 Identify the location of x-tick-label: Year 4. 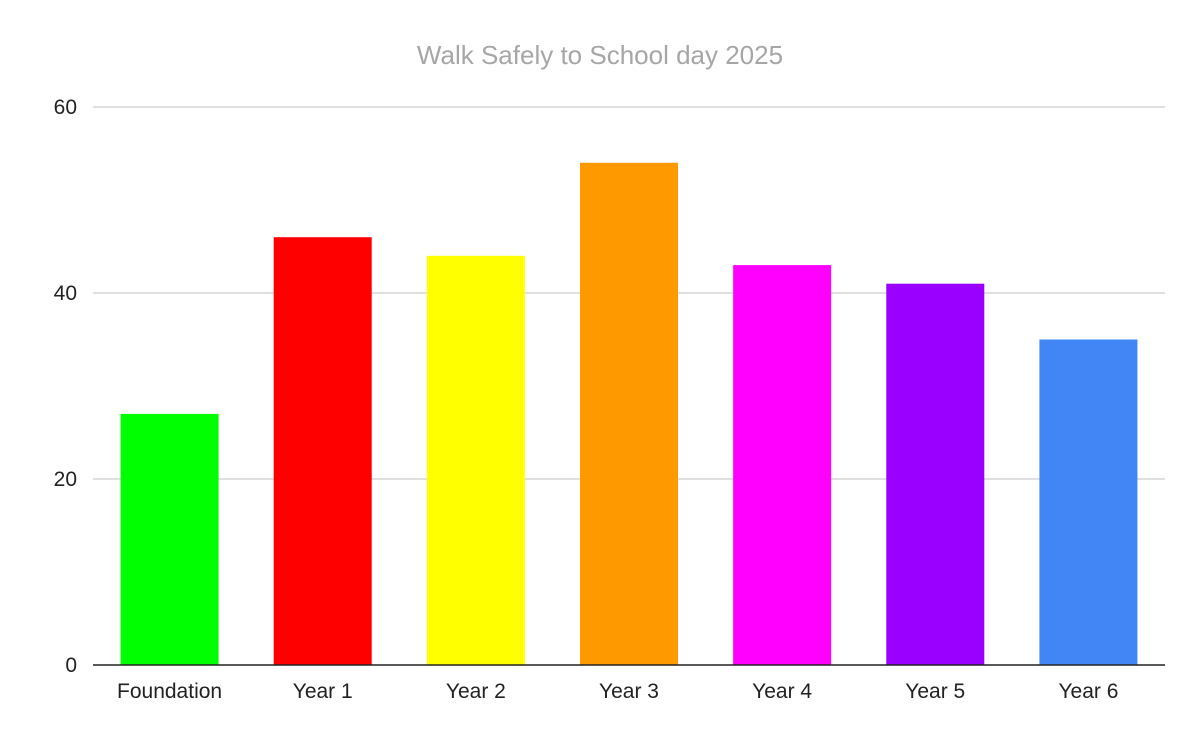
(782, 691).